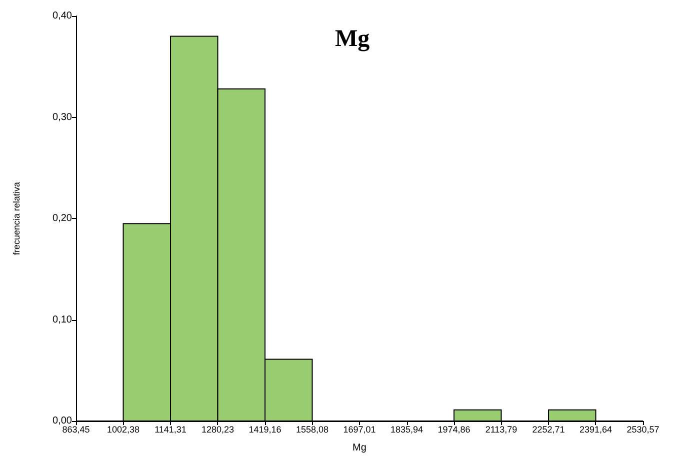 Image resolution: width=679 pixels, height=458 pixels. Describe the element at coordinates (595, 429) in the screenshot. I see `x-tick-label: 2391,64` at that location.